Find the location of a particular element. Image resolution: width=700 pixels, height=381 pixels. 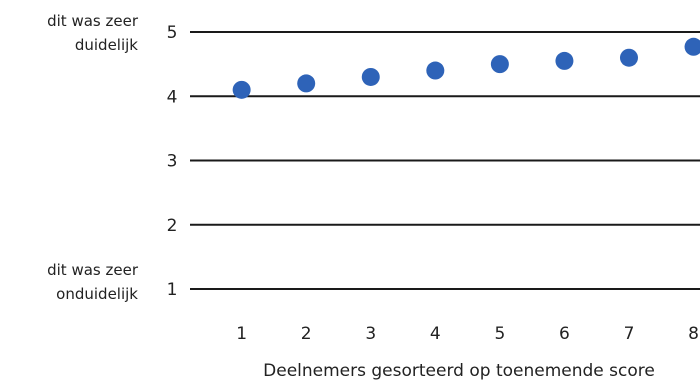

x-tick-label-6: 6 is located at coordinates (564, 334).